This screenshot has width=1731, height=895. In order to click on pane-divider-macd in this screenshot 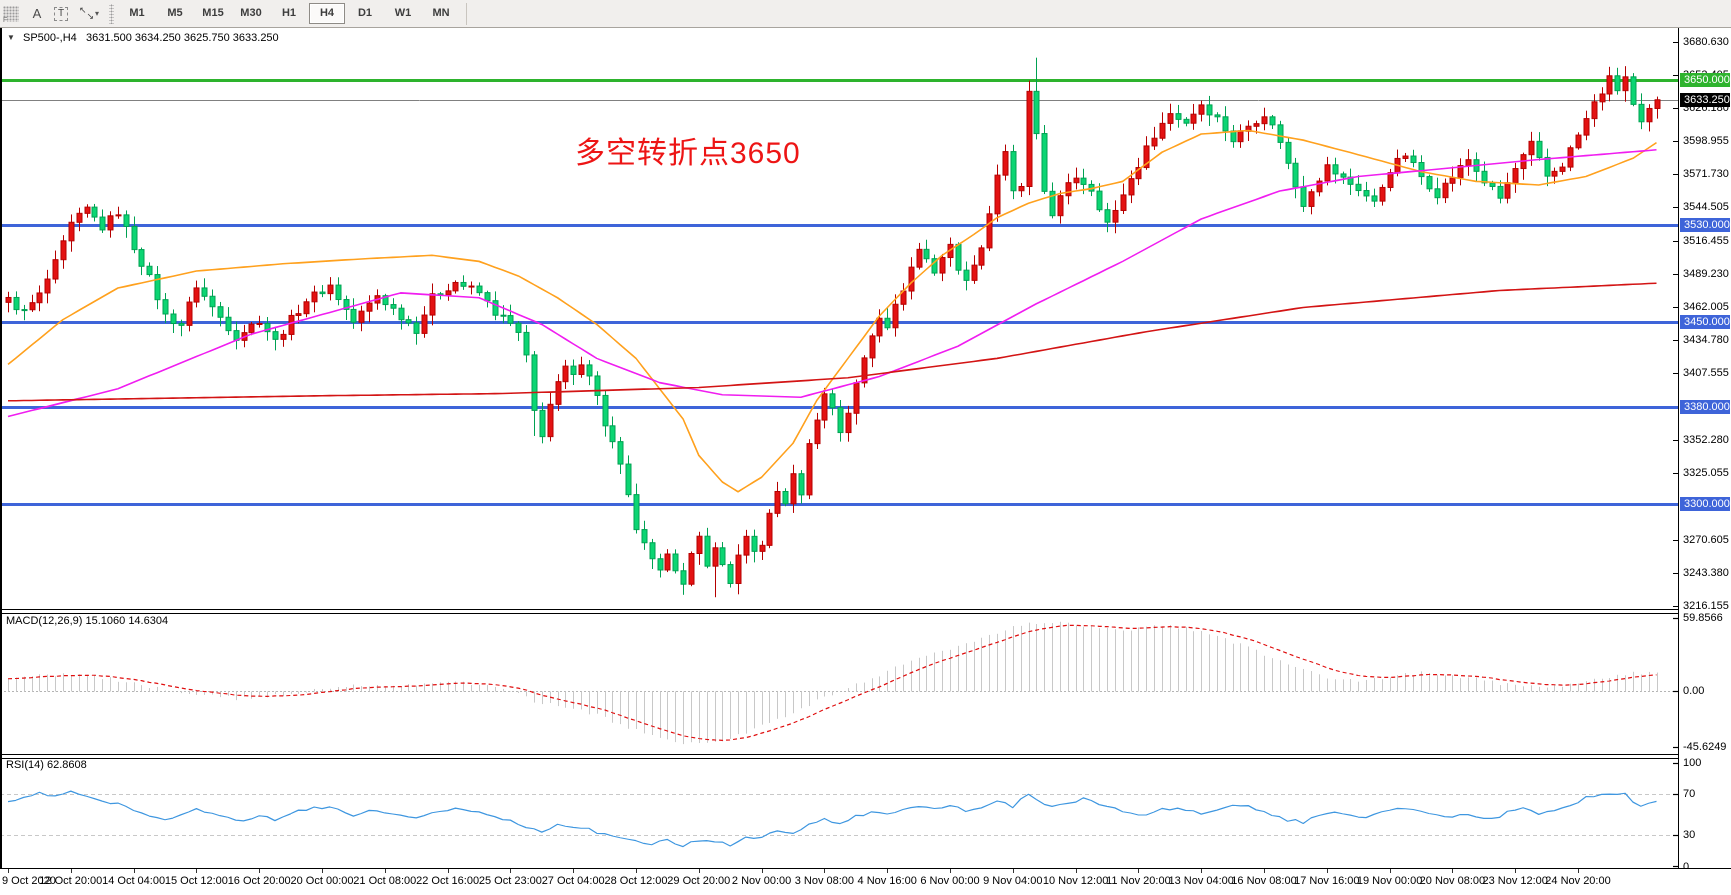, I will do `click(839, 611)`.